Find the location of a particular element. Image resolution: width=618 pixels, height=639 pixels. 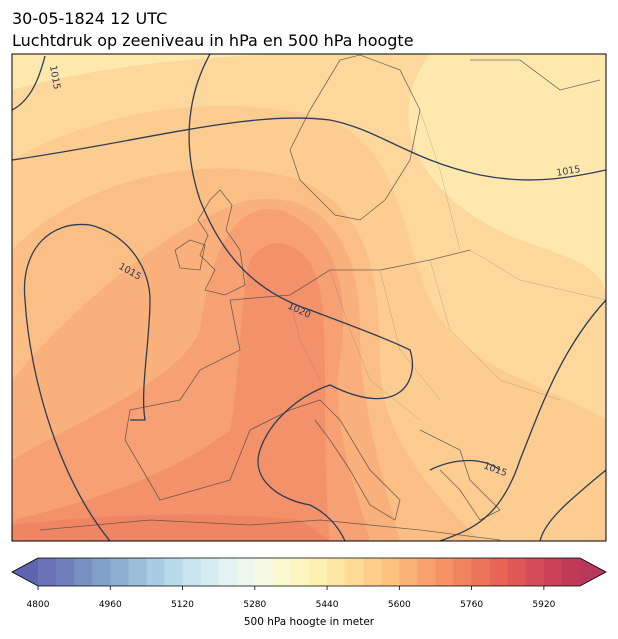

colorbar-outline is located at coordinates (309, 572).